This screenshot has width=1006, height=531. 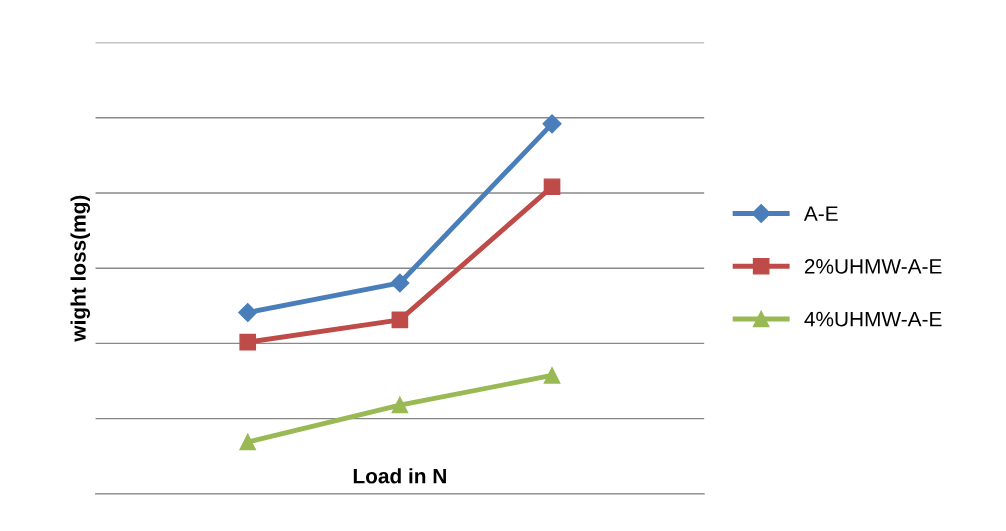 I want to click on legend-label: 4%UHMW-A-E, so click(x=873, y=319).